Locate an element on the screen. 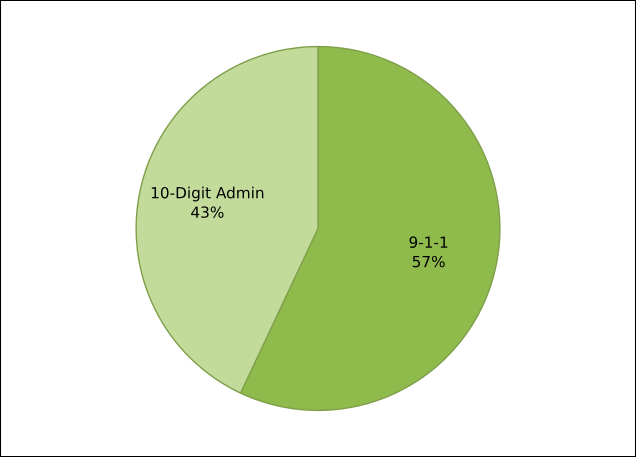 The height and width of the screenshot is (457, 636). slice-label: 9-1-1 is located at coordinates (428, 242).